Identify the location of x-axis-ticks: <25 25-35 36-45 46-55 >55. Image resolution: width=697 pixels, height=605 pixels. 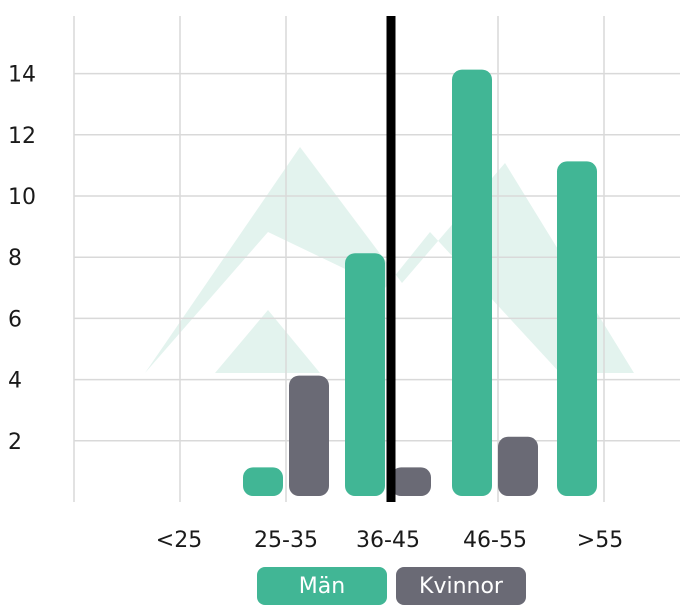
(389, 540).